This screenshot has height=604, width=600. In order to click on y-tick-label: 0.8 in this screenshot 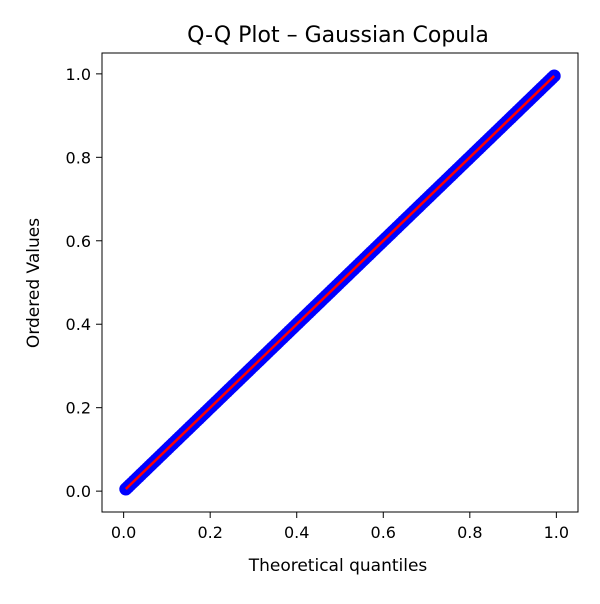, I will do `click(78, 157)`.